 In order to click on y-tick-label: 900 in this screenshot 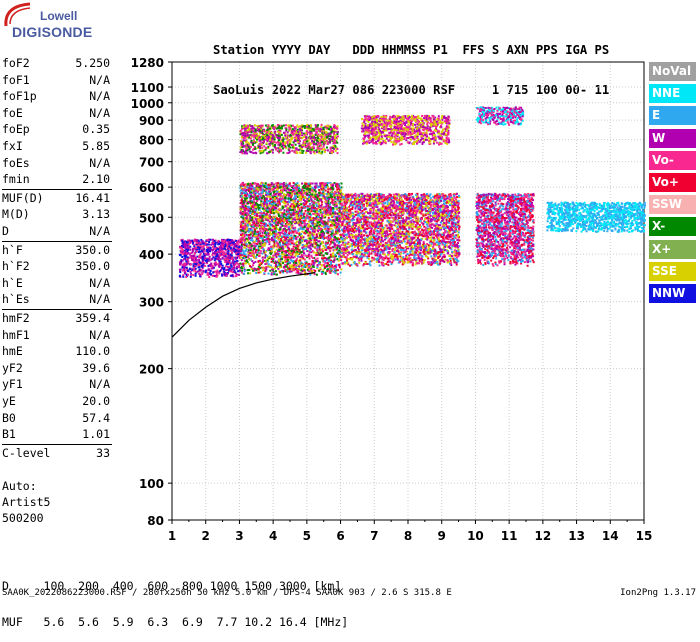, I will do `click(151, 121)`.